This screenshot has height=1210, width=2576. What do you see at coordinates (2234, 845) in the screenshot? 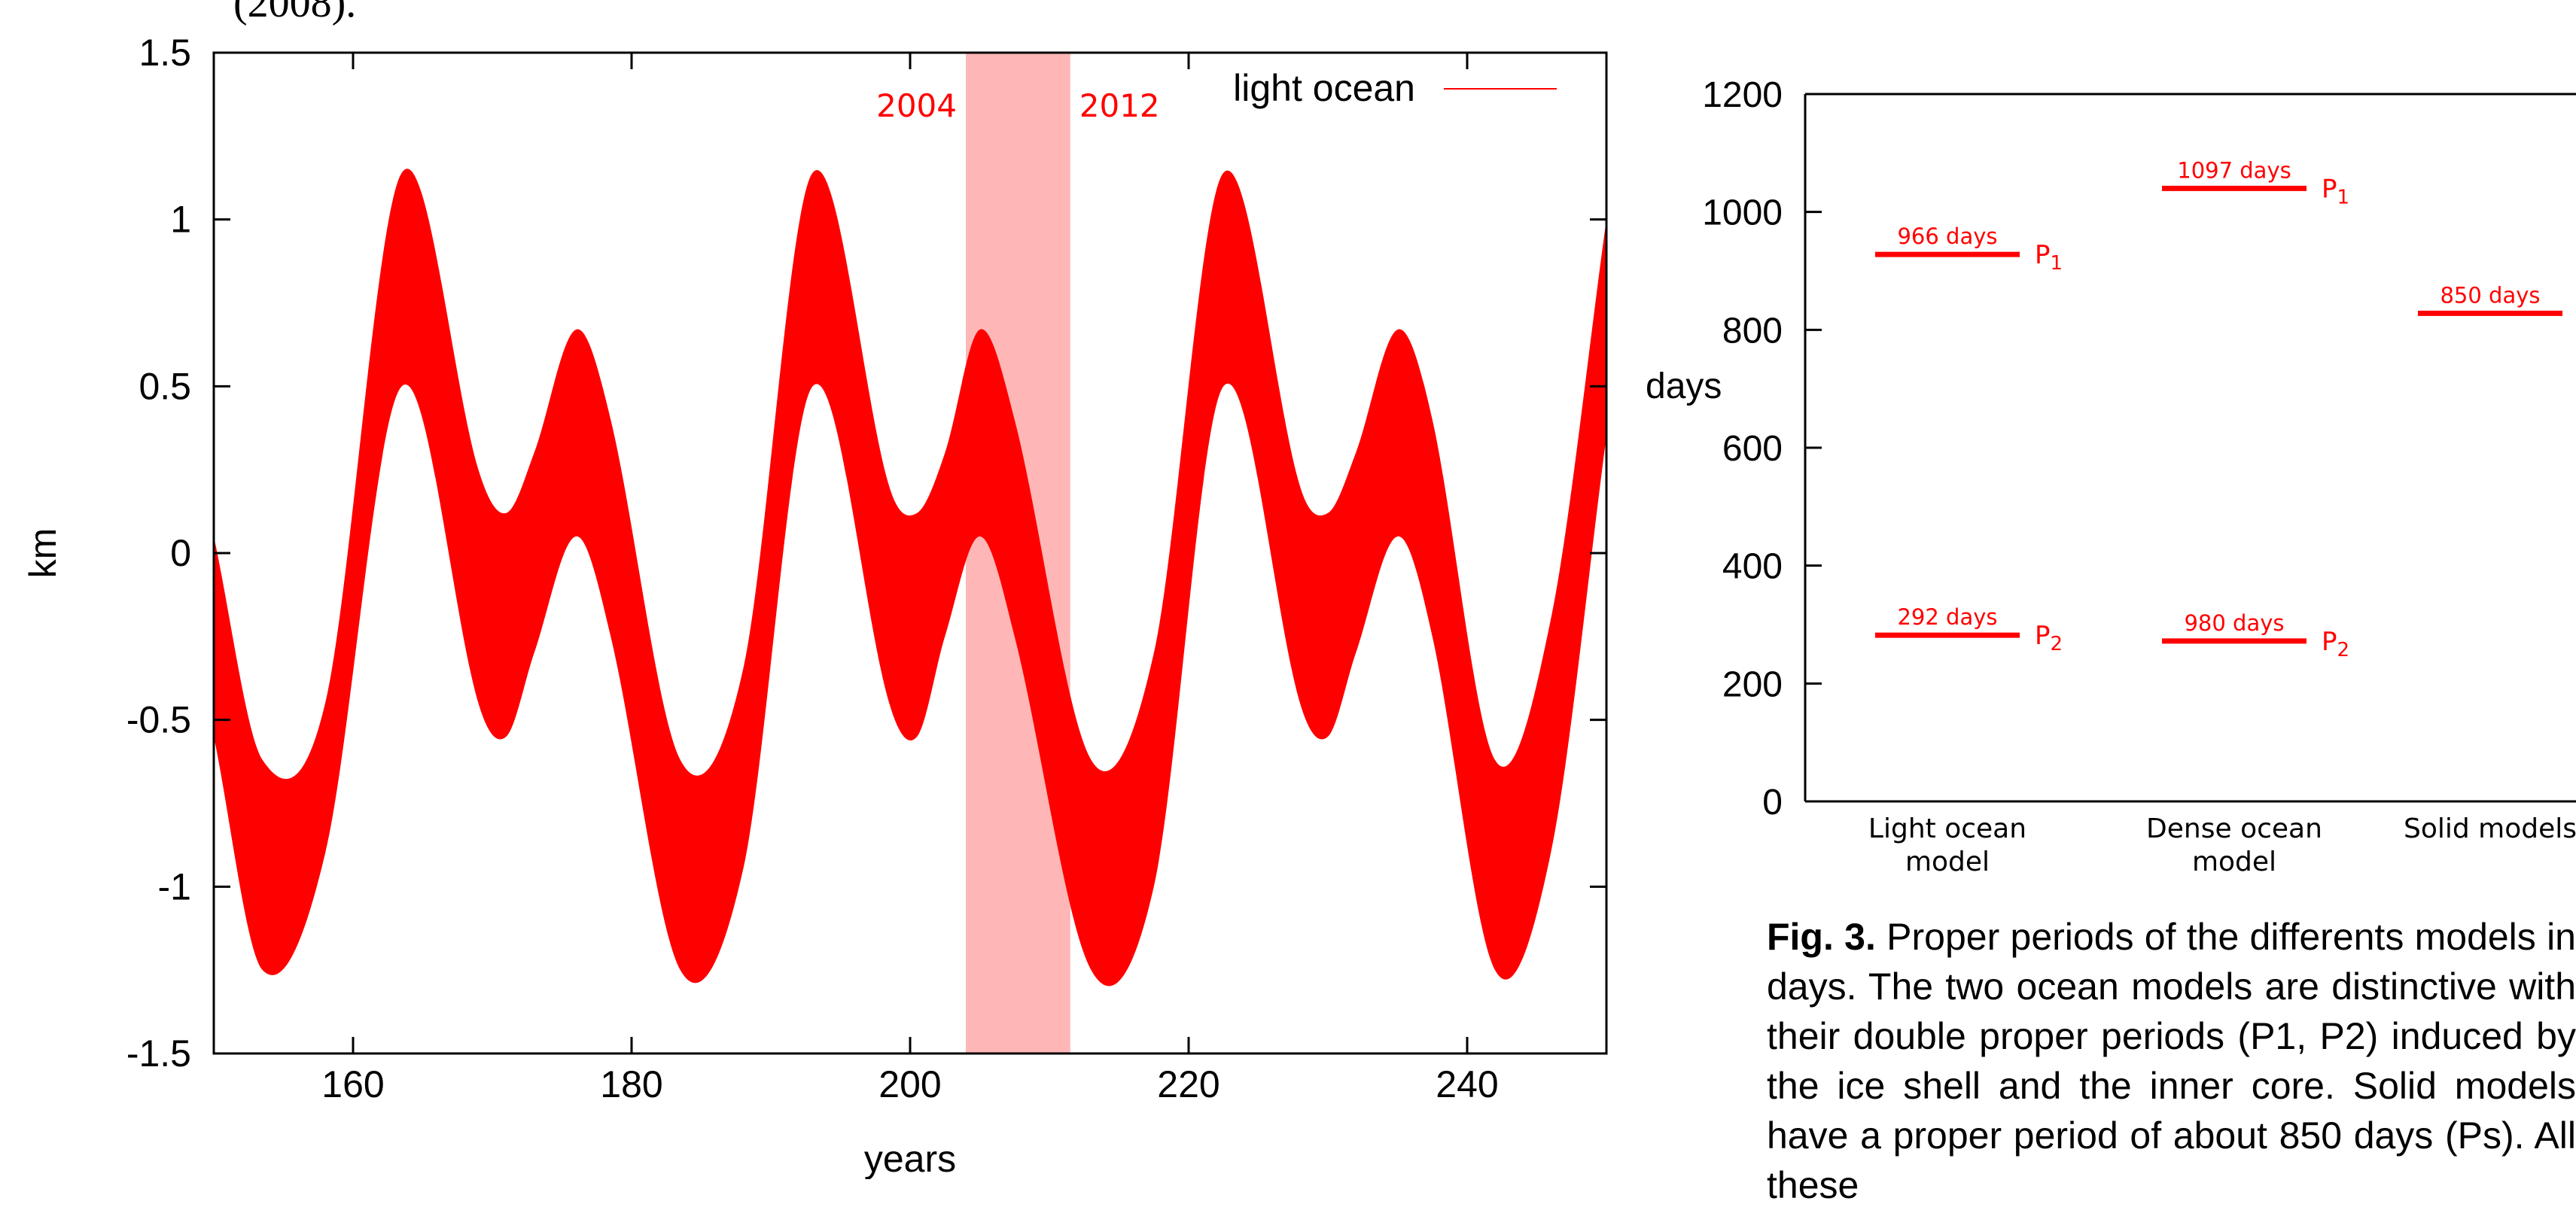
I see `category-label: Dense ocean model` at bounding box center [2234, 845].